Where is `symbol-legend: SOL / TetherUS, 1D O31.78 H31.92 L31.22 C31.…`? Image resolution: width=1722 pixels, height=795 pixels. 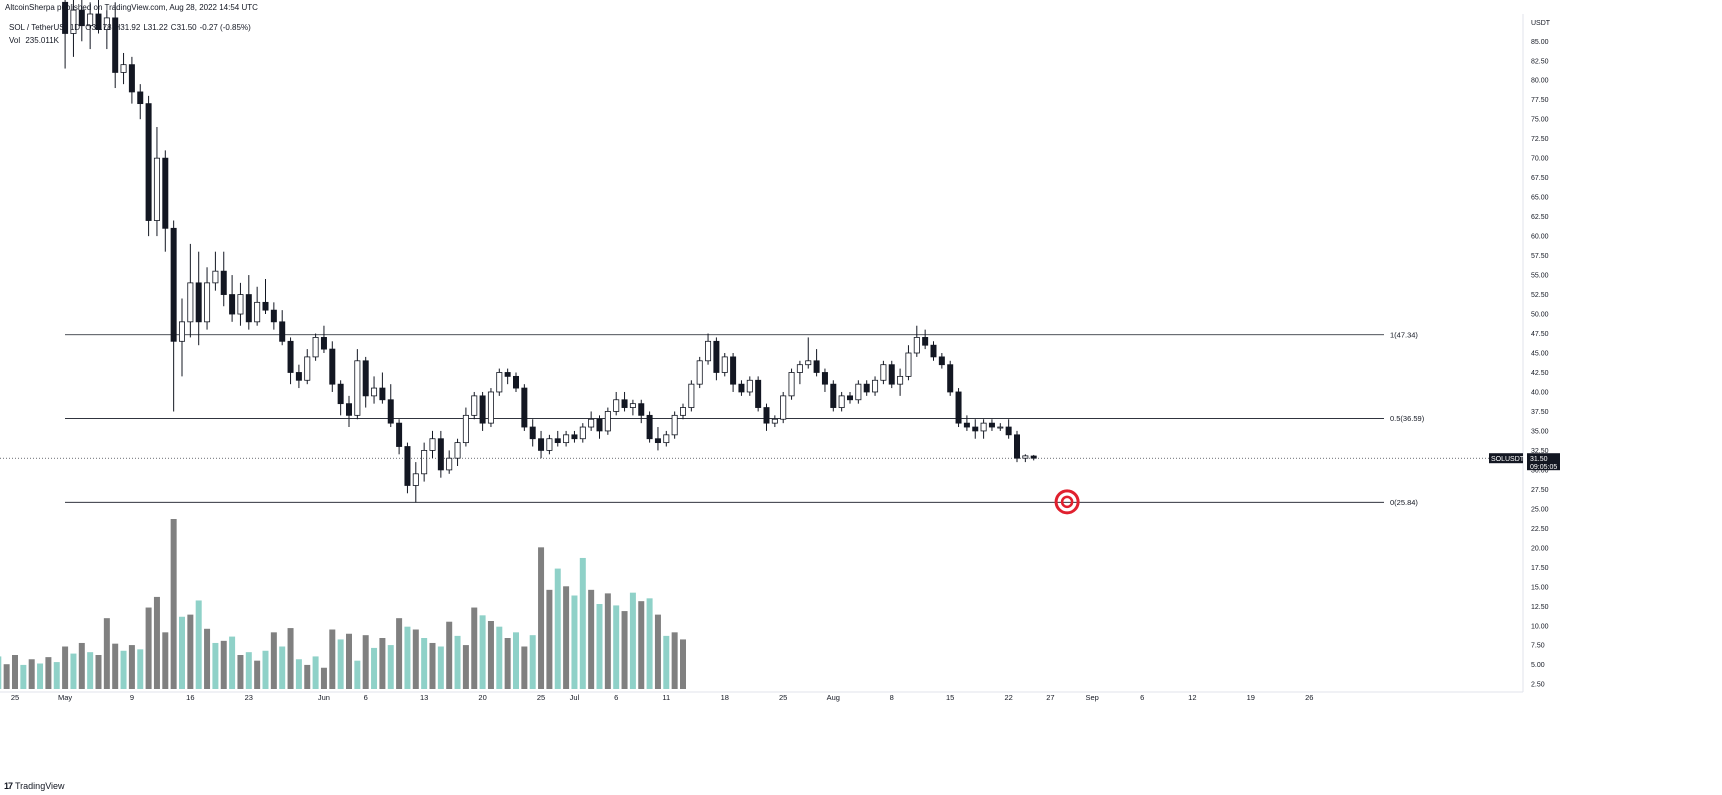
symbol-legend: SOL / TetherUS, 1D O31.78 H31.92 L31.22 C31.… is located at coordinates (131, 34).